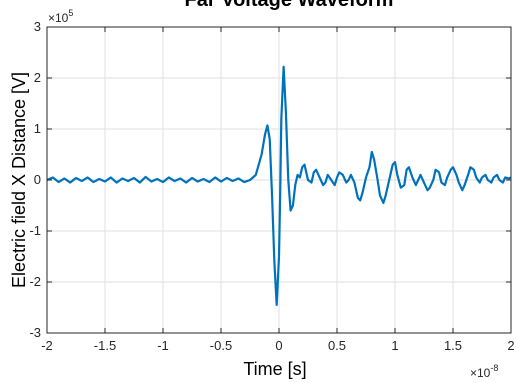 This screenshot has width=516, height=383. What do you see at coordinates (35, 332) in the screenshot?
I see `y-tick-label: -3` at bounding box center [35, 332].